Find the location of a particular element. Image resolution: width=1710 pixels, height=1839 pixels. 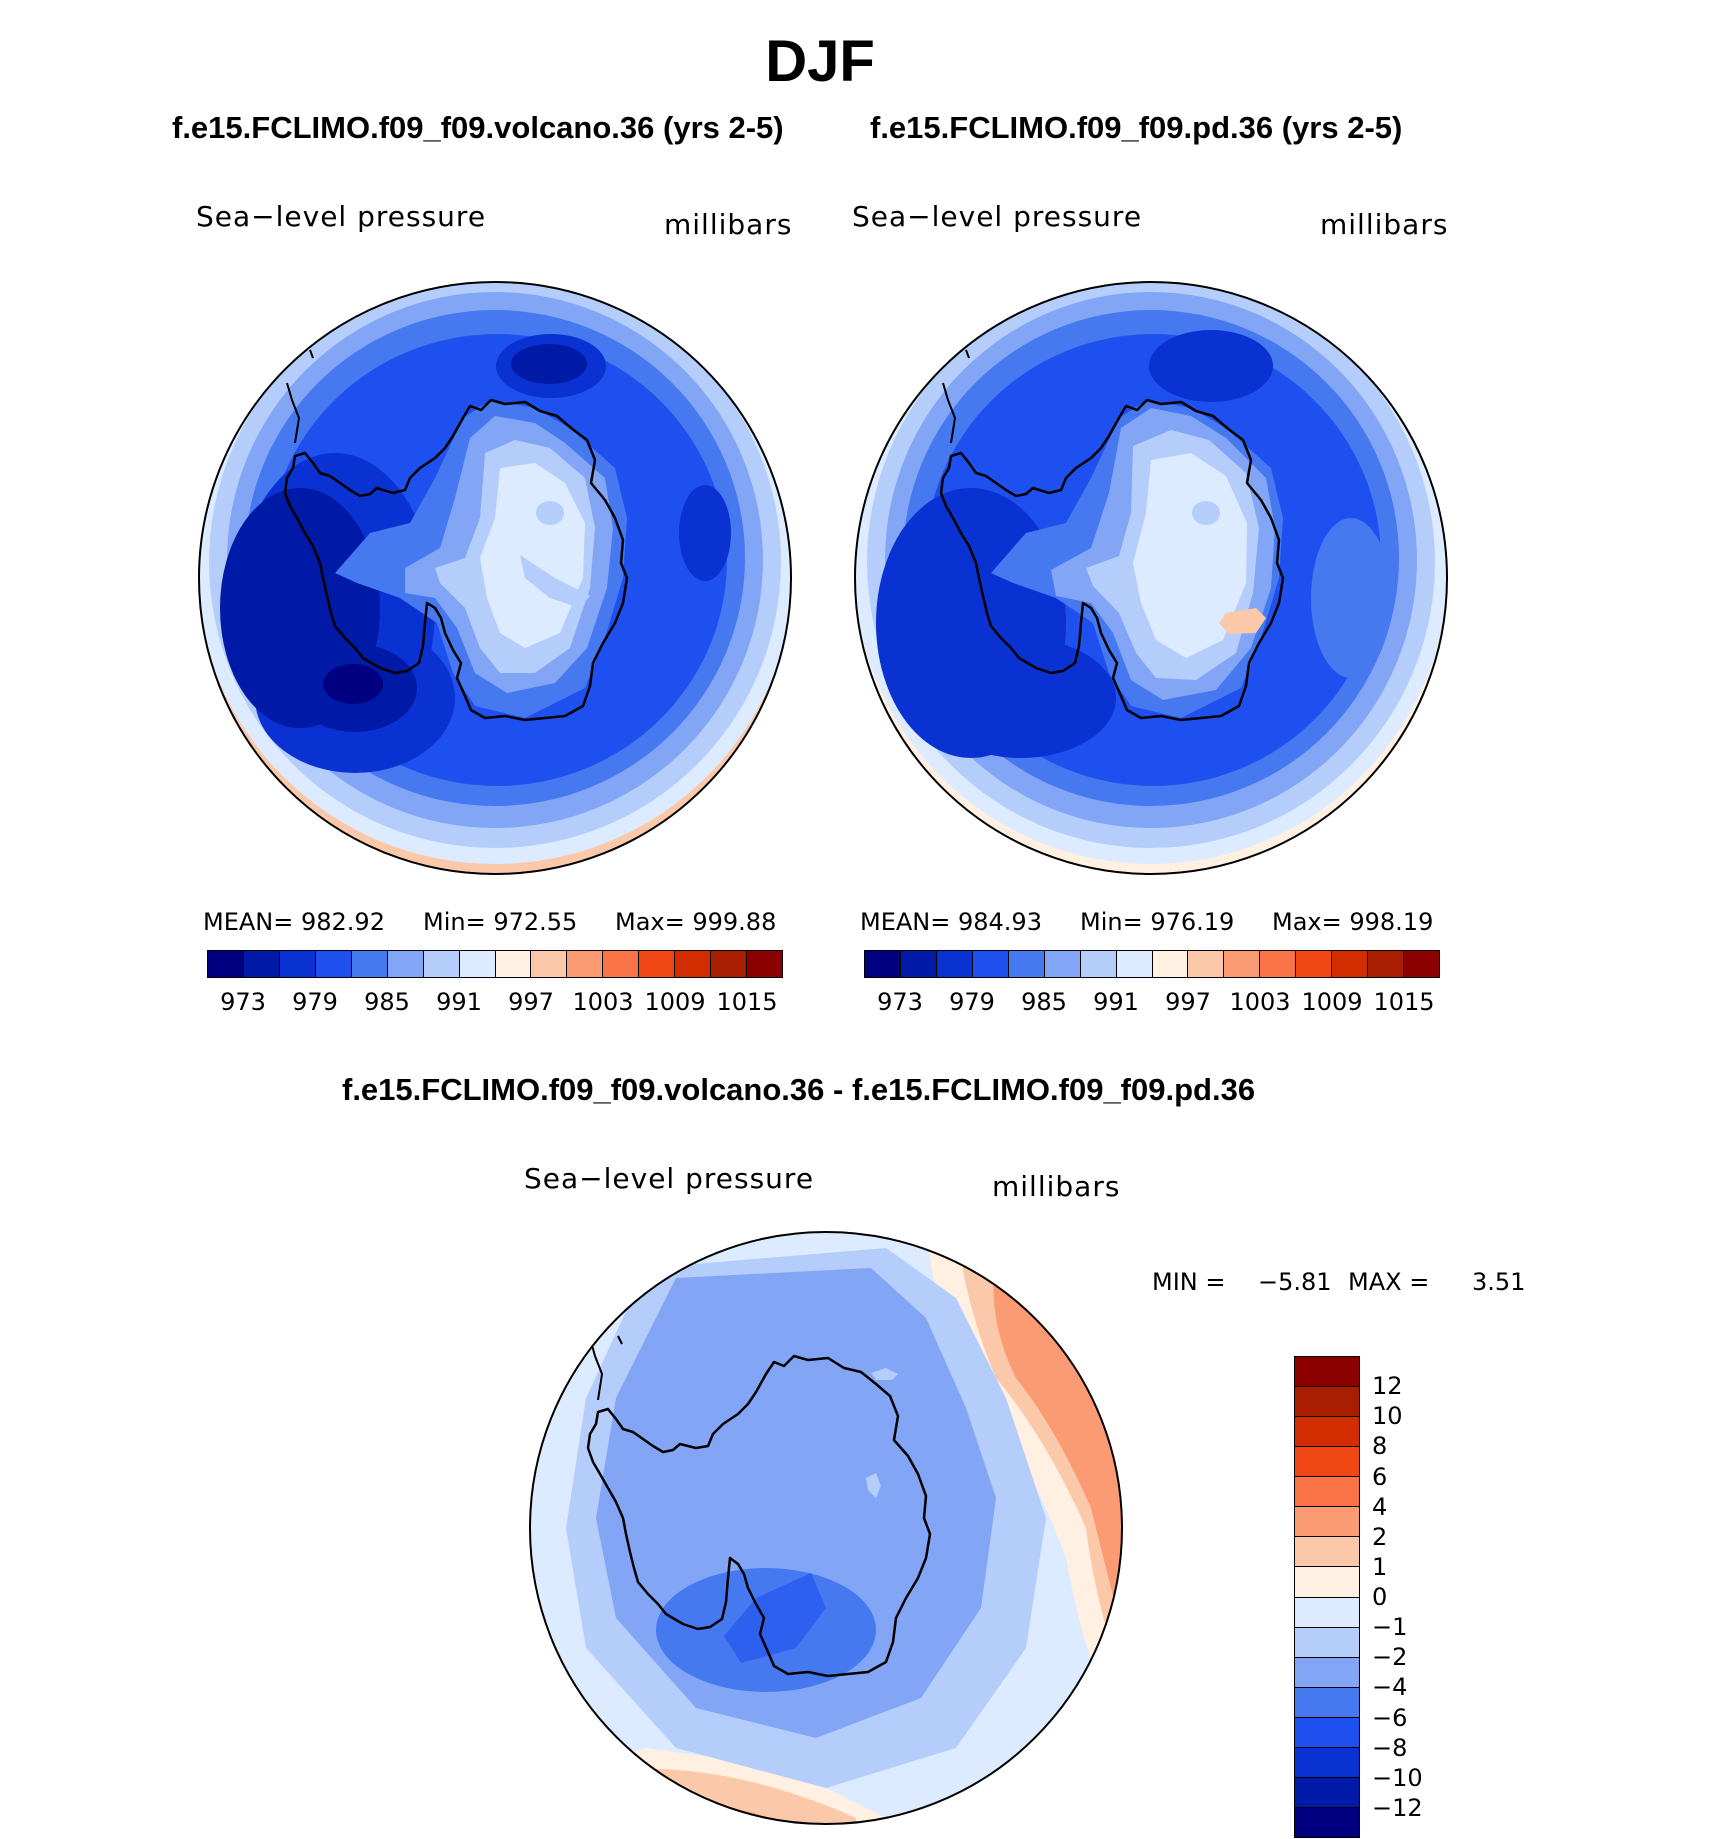

panel-2-mean: MEAN= 984.93 is located at coordinates (951, 922).